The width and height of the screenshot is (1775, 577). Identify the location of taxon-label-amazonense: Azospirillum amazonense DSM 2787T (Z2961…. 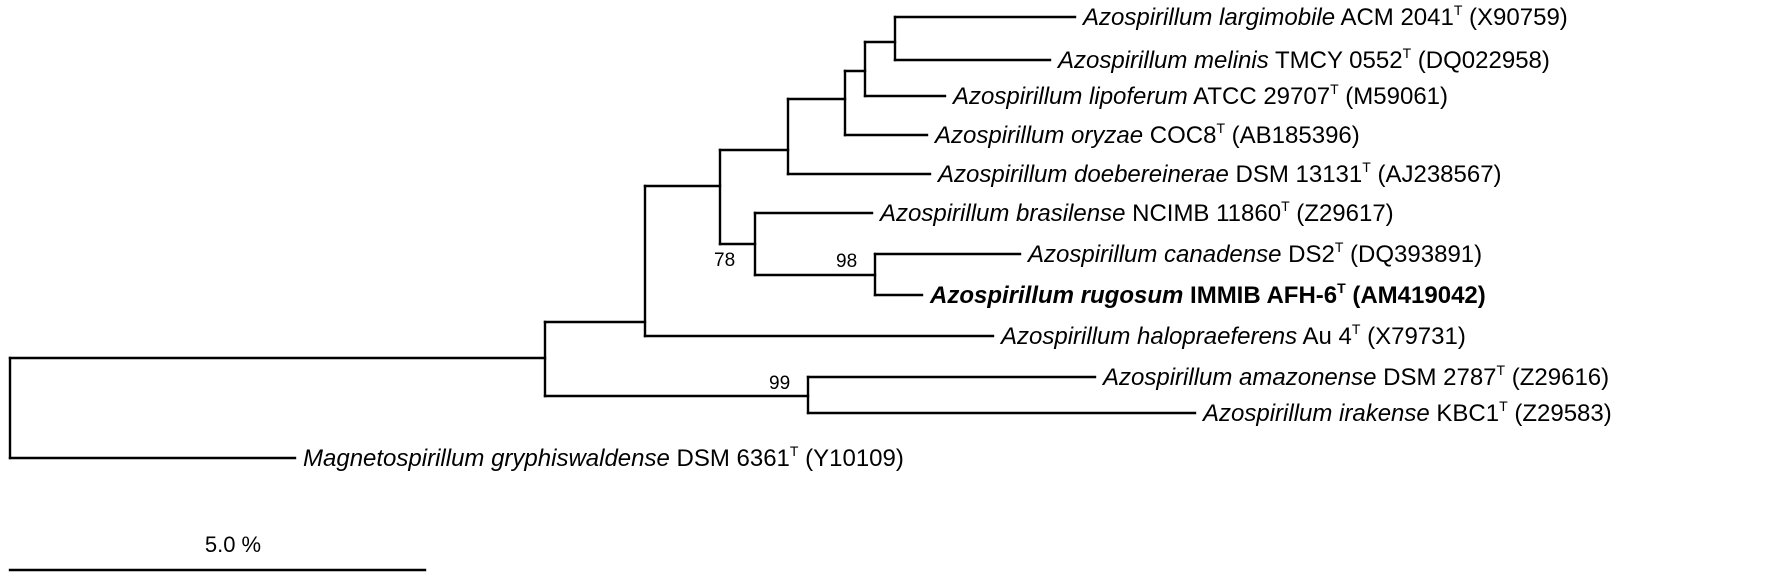
(1355, 376).